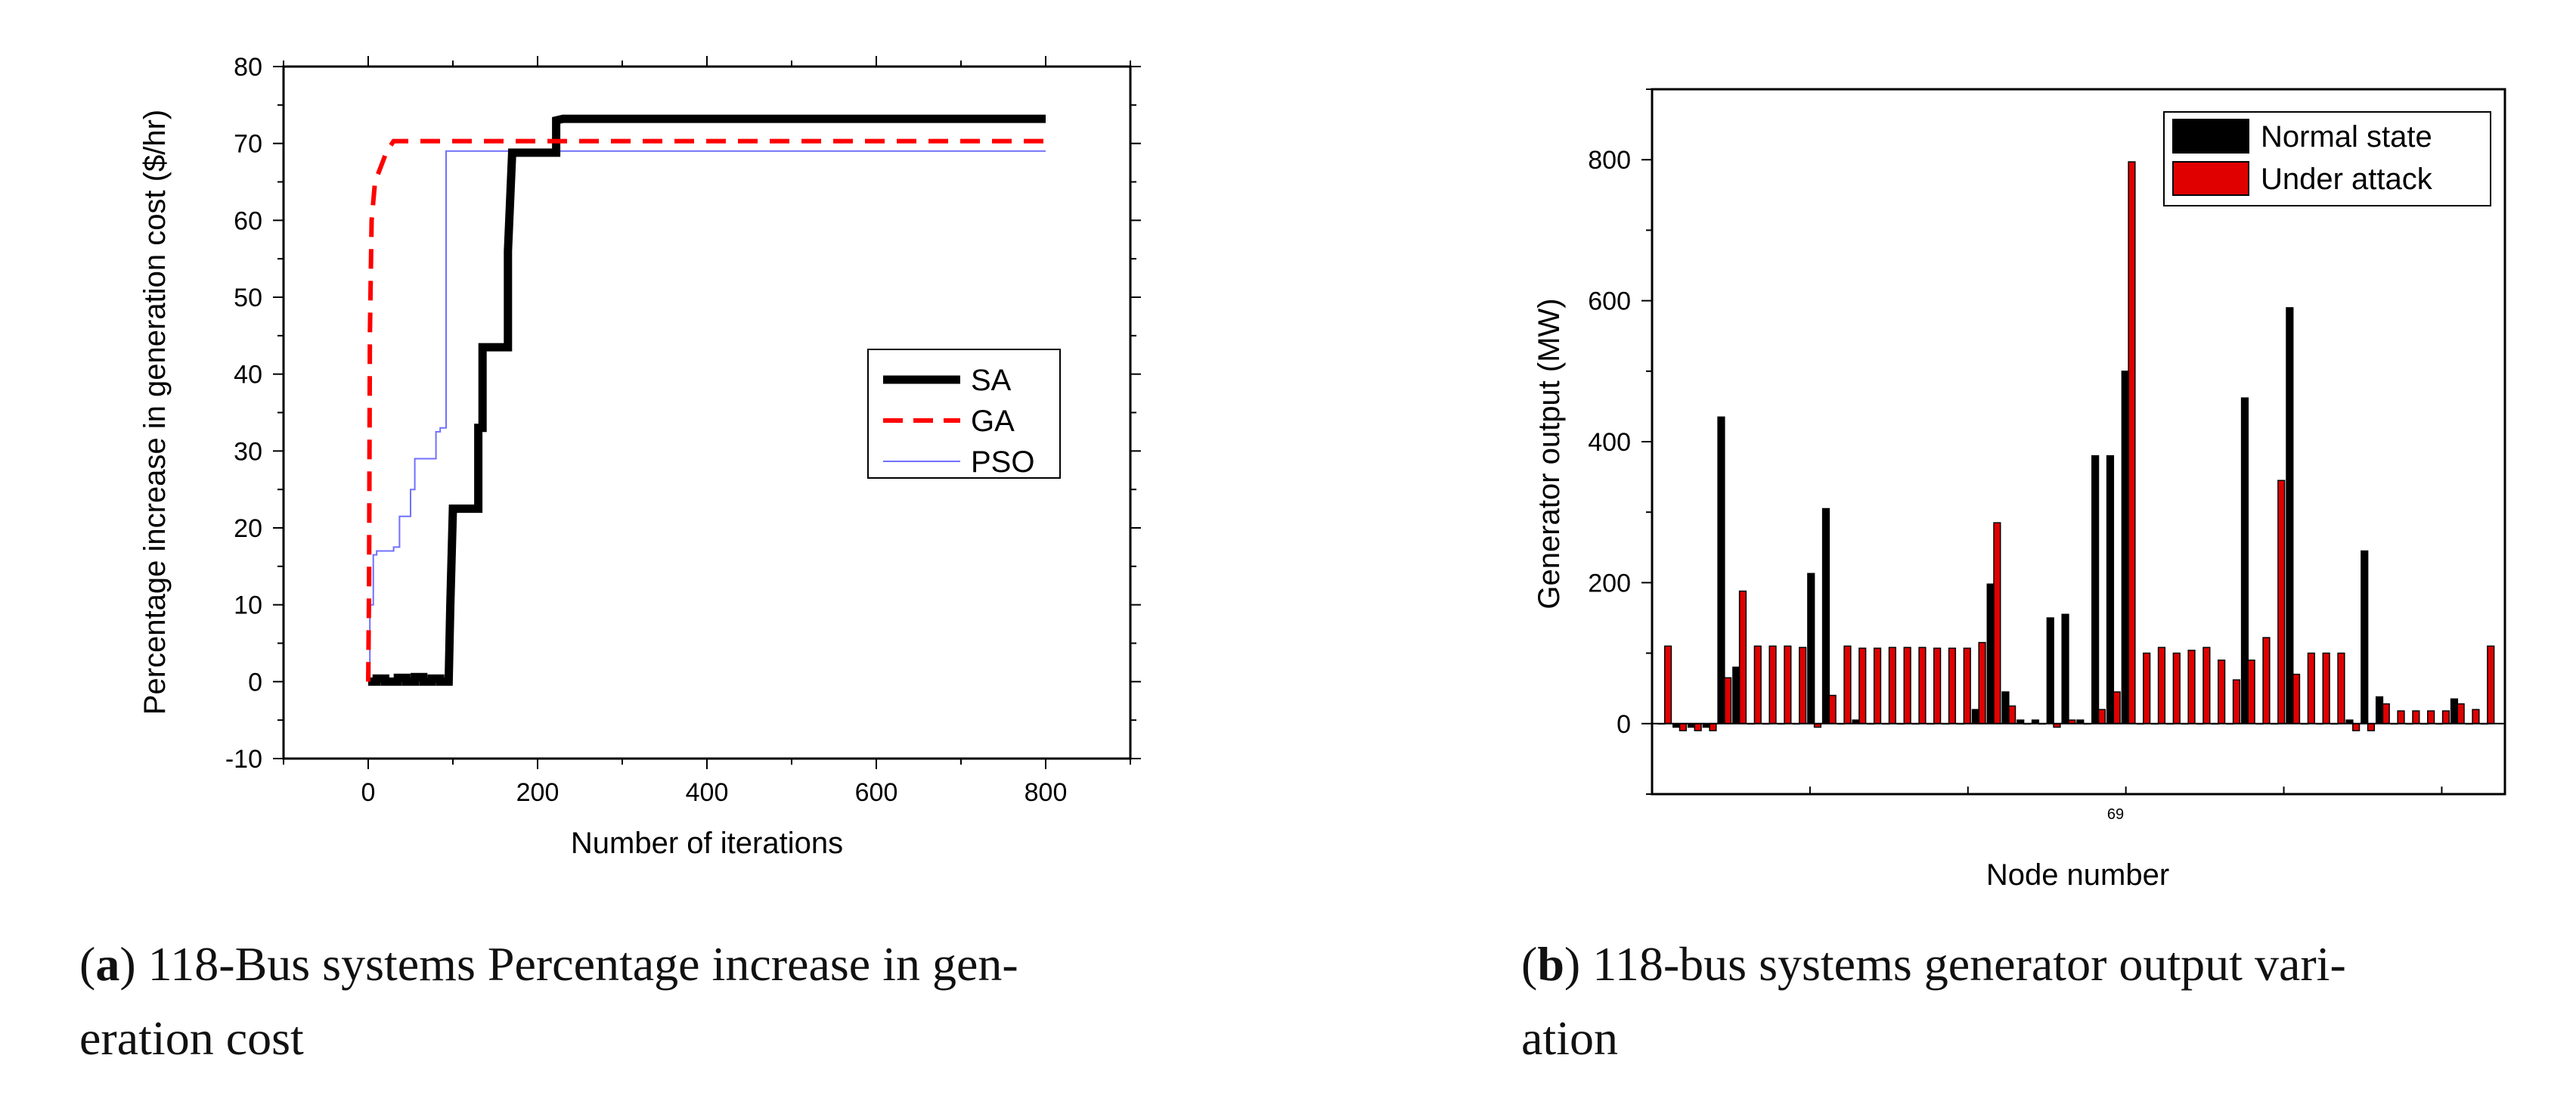 The height and width of the screenshot is (1111, 2576). What do you see at coordinates (248, 528) in the screenshot?
I see `chart-a-y-tick-label: 20` at bounding box center [248, 528].